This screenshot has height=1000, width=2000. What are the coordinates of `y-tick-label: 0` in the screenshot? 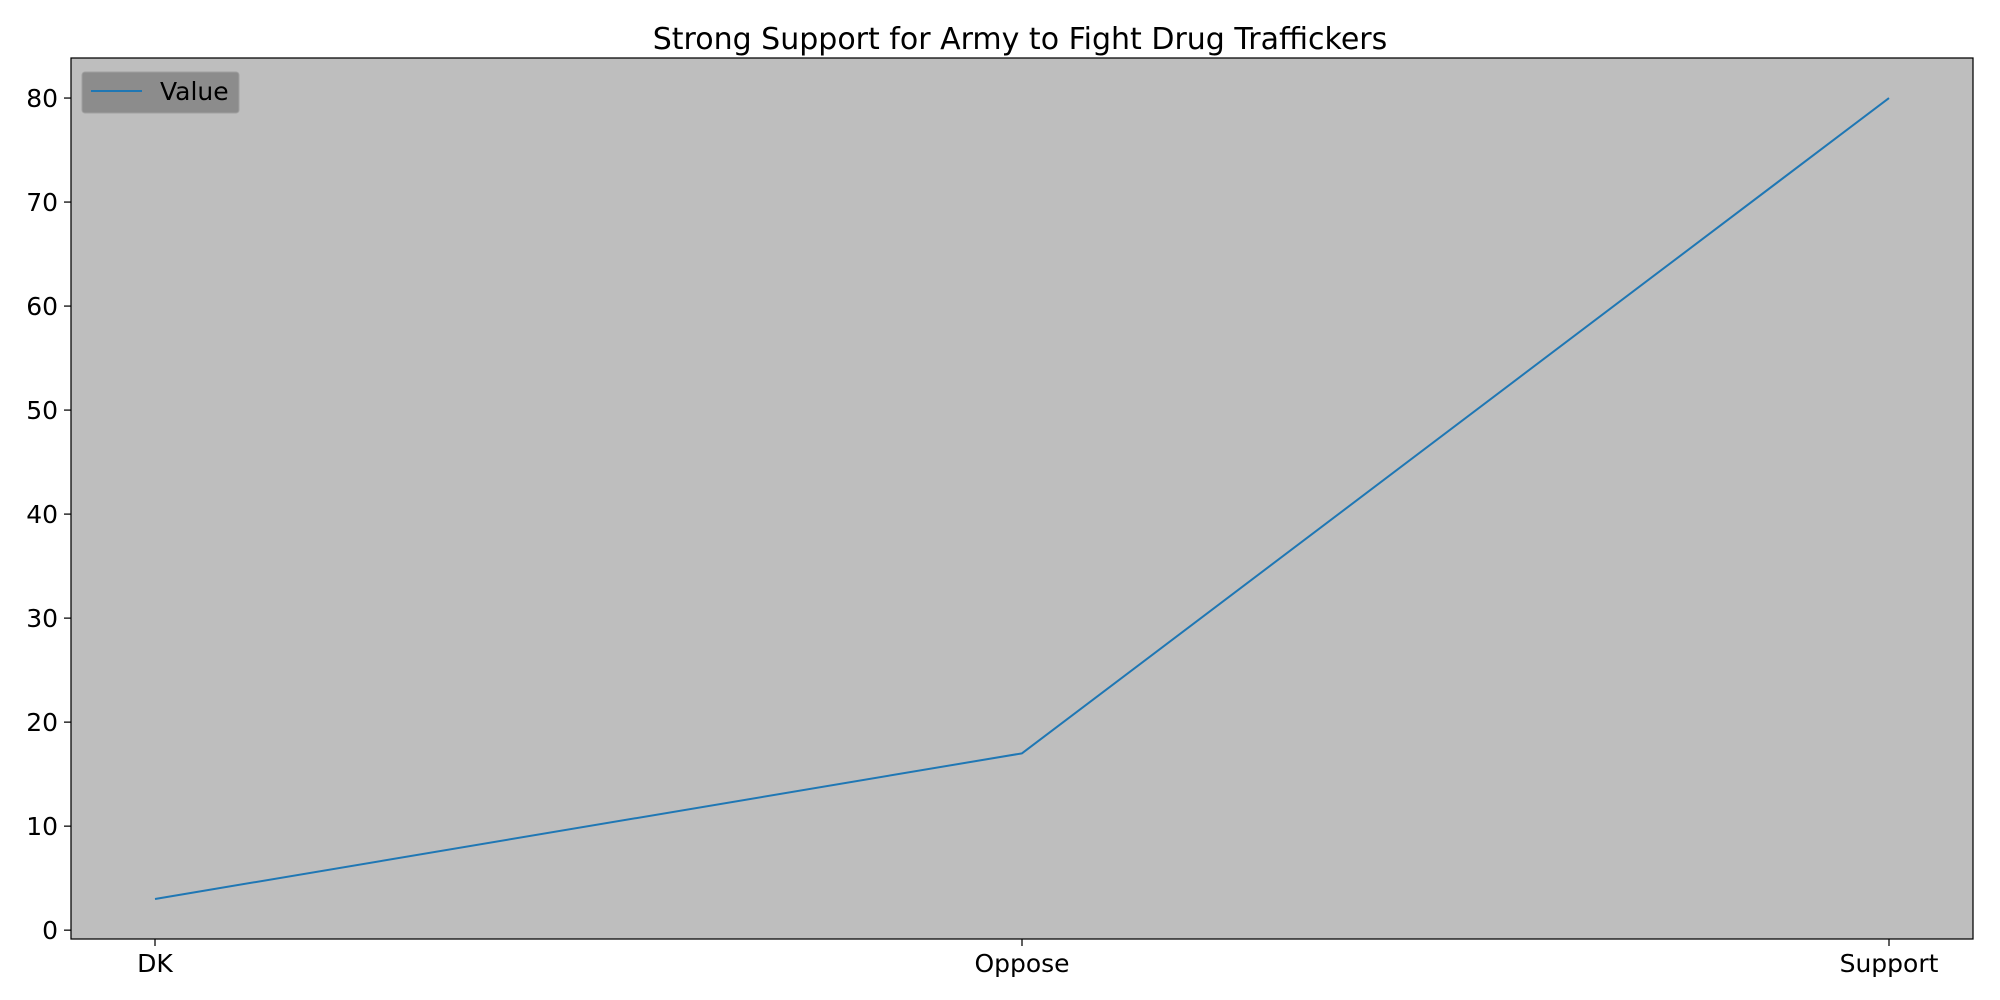 It's located at (50, 930).